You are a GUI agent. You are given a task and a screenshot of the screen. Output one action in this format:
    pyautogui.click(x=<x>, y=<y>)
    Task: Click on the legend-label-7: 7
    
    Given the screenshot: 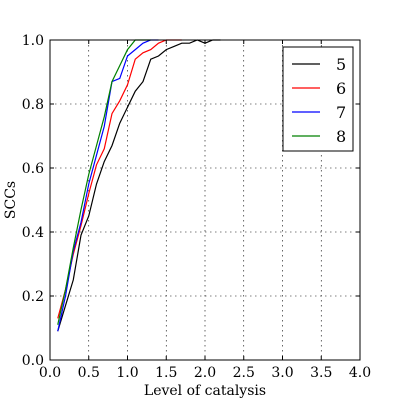 What is the action you would take?
    pyautogui.click(x=341, y=112)
    